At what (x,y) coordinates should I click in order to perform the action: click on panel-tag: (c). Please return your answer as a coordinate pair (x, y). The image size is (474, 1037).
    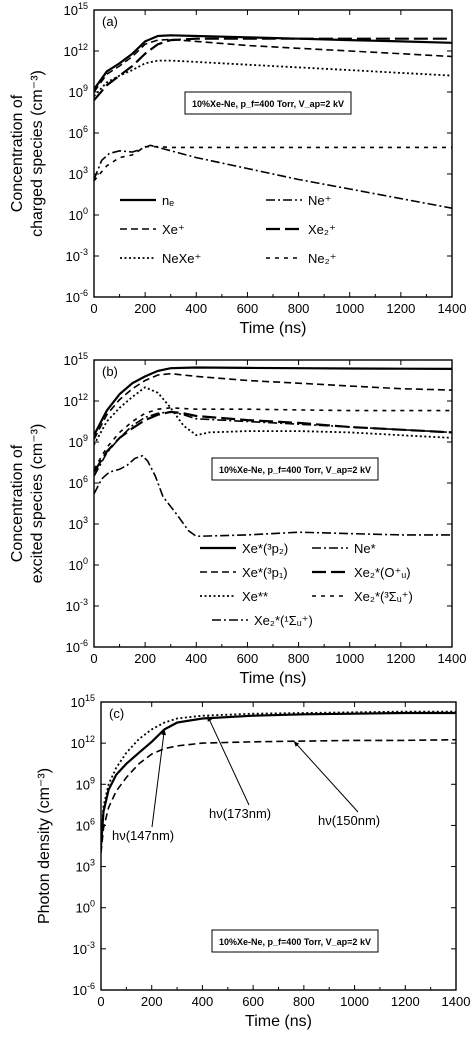
    Looking at the image, I should click on (116, 713).